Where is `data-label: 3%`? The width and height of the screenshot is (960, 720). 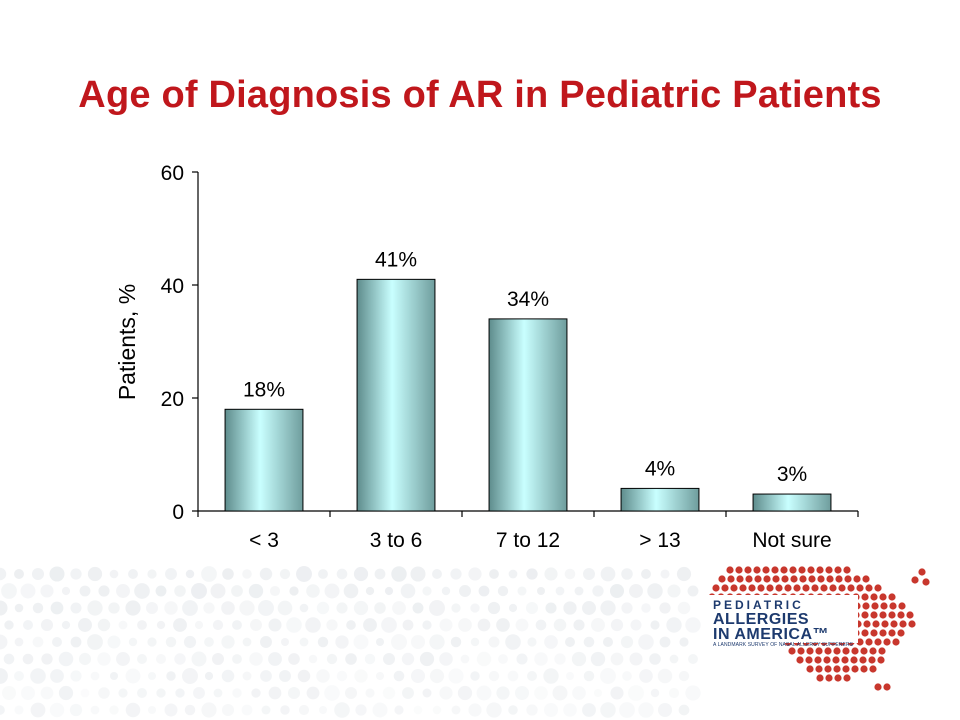 data-label: 3% is located at coordinates (792, 474).